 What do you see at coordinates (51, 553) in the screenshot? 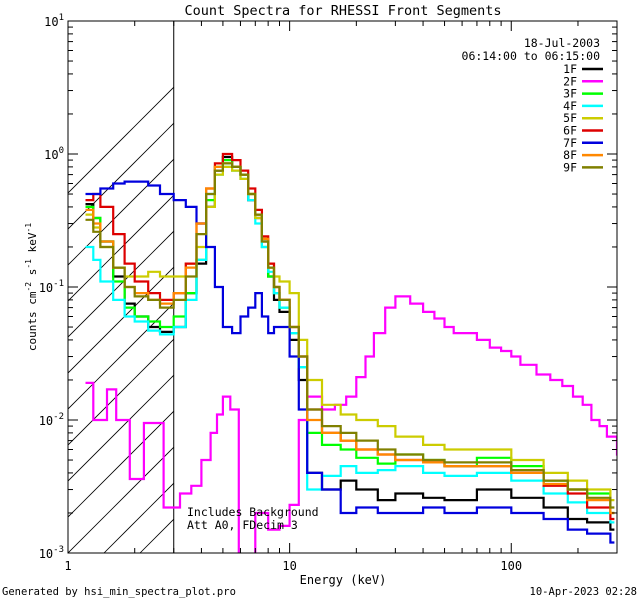
I see `y-tick-label: 10⁻³` at bounding box center [51, 553].